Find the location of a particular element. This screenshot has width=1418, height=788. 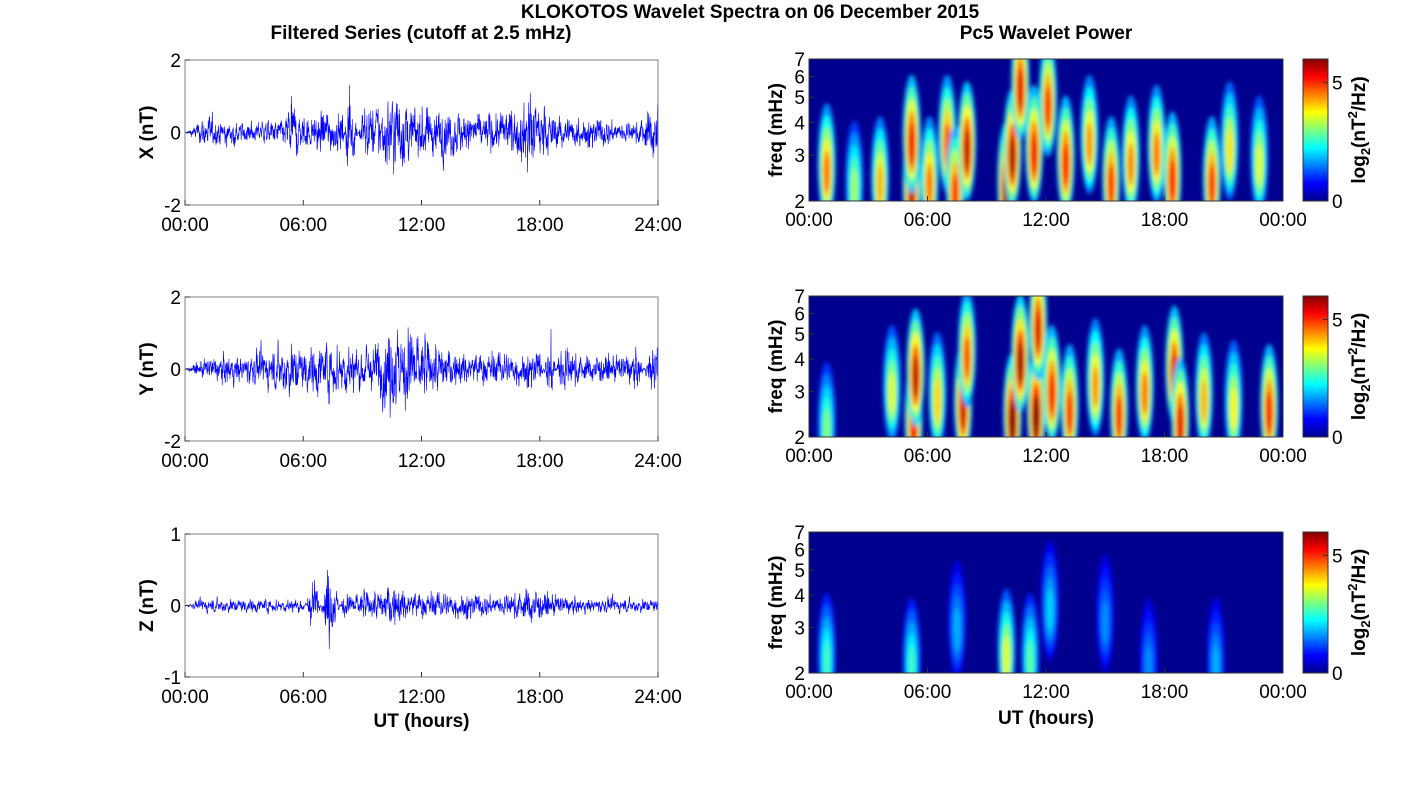

x-tick-label: 18:00 is located at coordinates (1165, 456).